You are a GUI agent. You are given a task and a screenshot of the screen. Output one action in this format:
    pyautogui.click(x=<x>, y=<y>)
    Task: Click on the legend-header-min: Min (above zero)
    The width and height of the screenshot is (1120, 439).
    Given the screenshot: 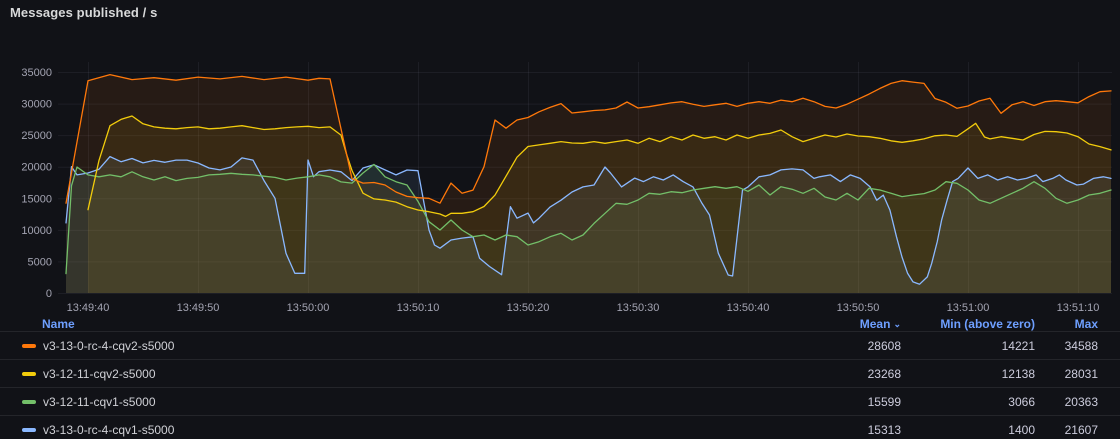 What is the action you would take?
    pyautogui.click(x=987, y=324)
    